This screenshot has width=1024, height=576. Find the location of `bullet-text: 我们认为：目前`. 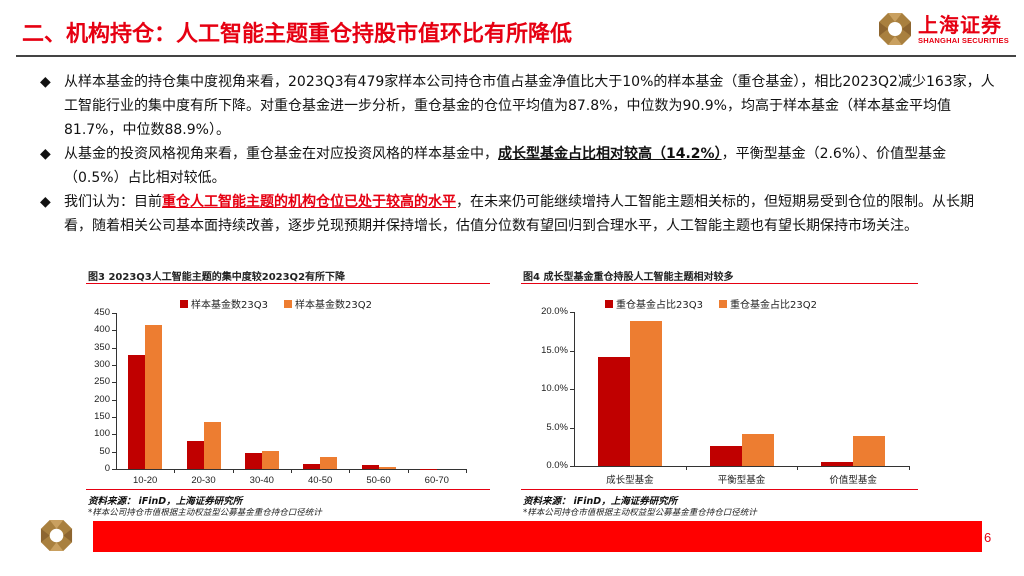

bullet-text: 我们认为：目前 is located at coordinates (113, 202).